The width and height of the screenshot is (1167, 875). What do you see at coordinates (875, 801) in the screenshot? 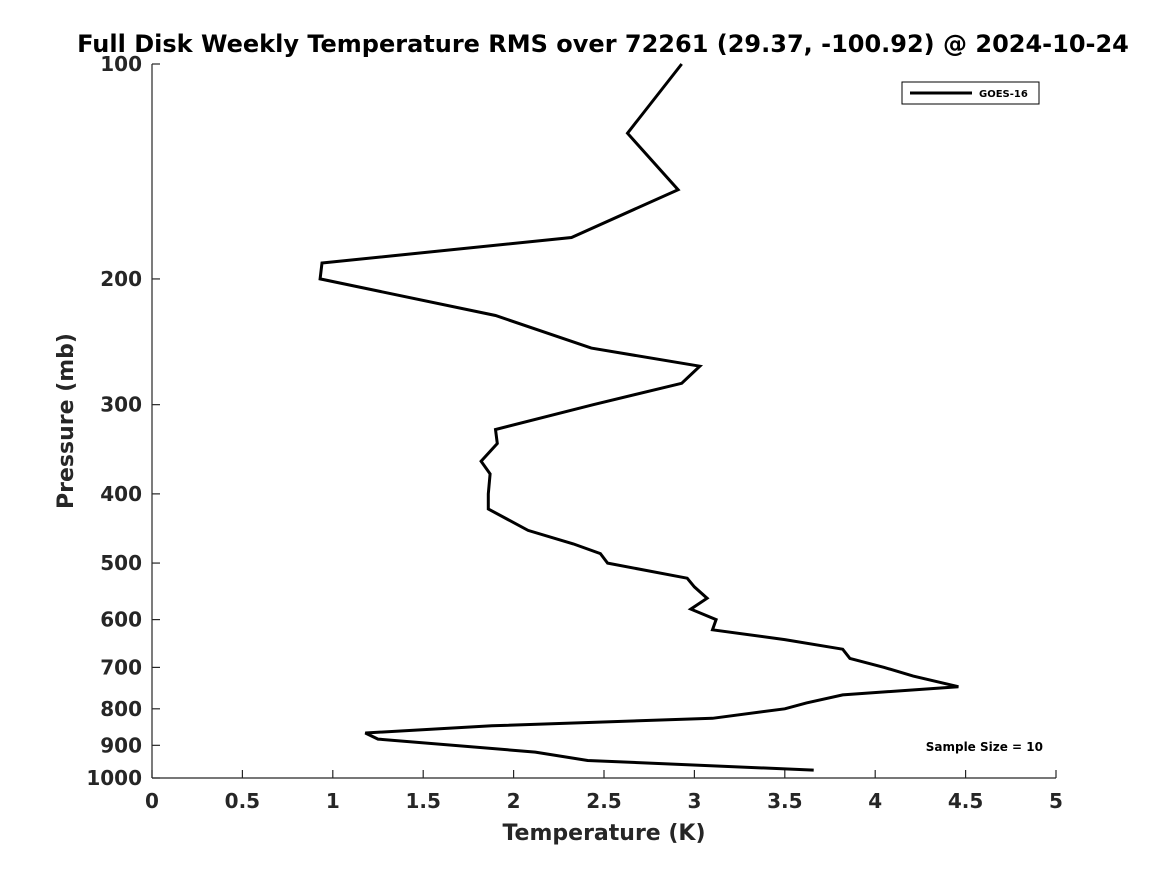
I see `x-tick-label: 4` at bounding box center [875, 801].